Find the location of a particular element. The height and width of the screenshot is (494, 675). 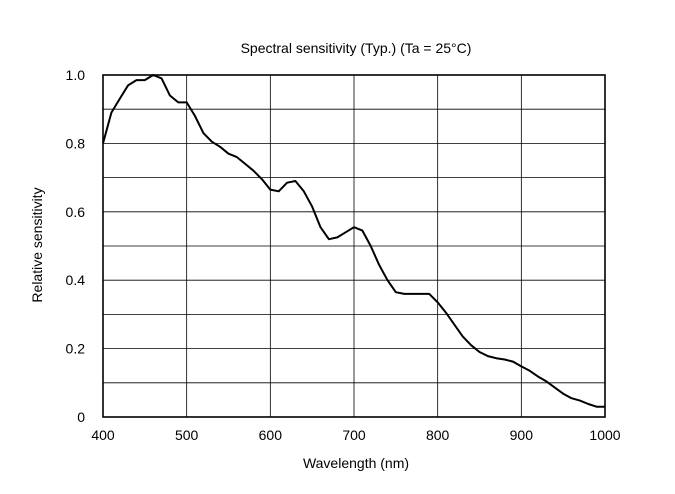

x-tick-label: 1000 is located at coordinates (604, 435).